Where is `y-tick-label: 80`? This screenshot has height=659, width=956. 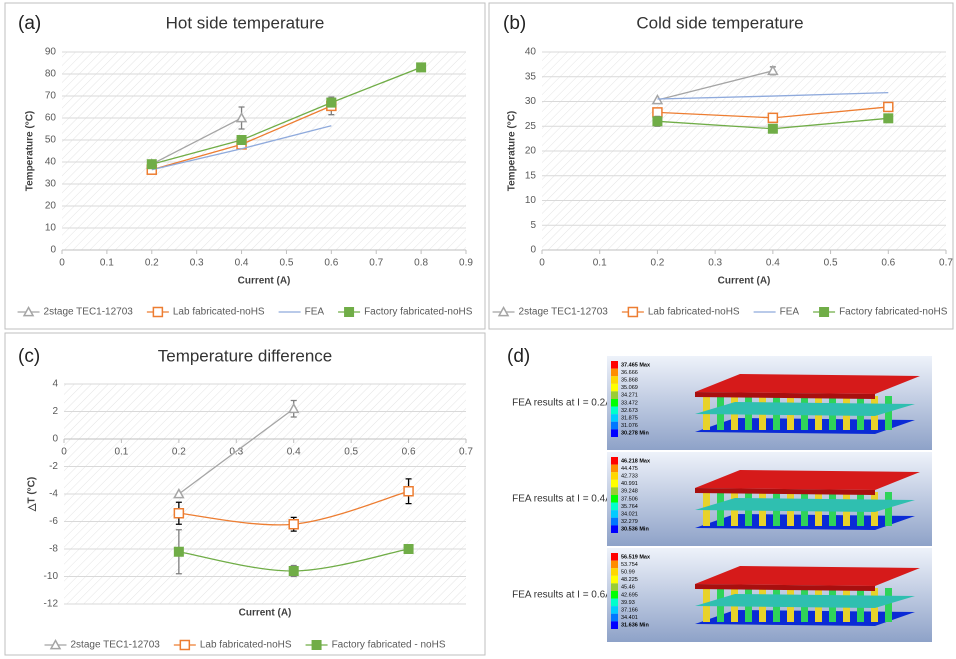 y-tick-label: 80 is located at coordinates (51, 74).